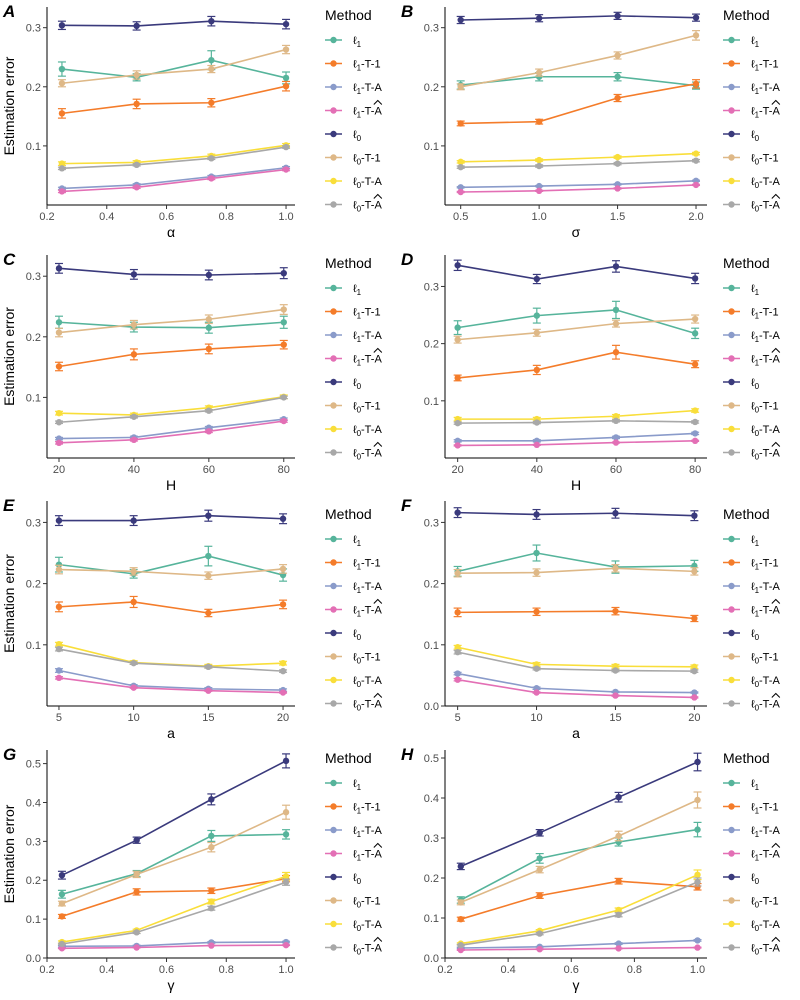 The height and width of the screenshot is (1000, 800). Describe the element at coordinates (367, 659) in the screenshot. I see `legend-label: ℓ0-T-1` at that location.